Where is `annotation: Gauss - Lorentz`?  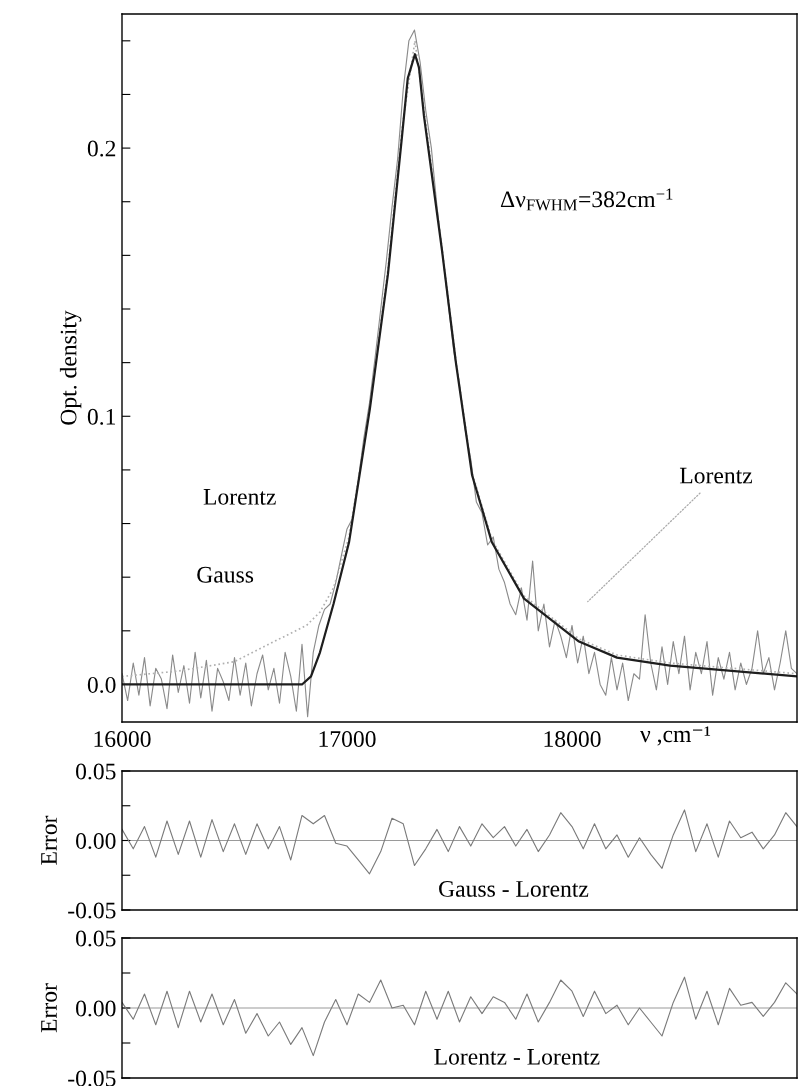
annotation: Gauss - Lorentz is located at coordinates (514, 889).